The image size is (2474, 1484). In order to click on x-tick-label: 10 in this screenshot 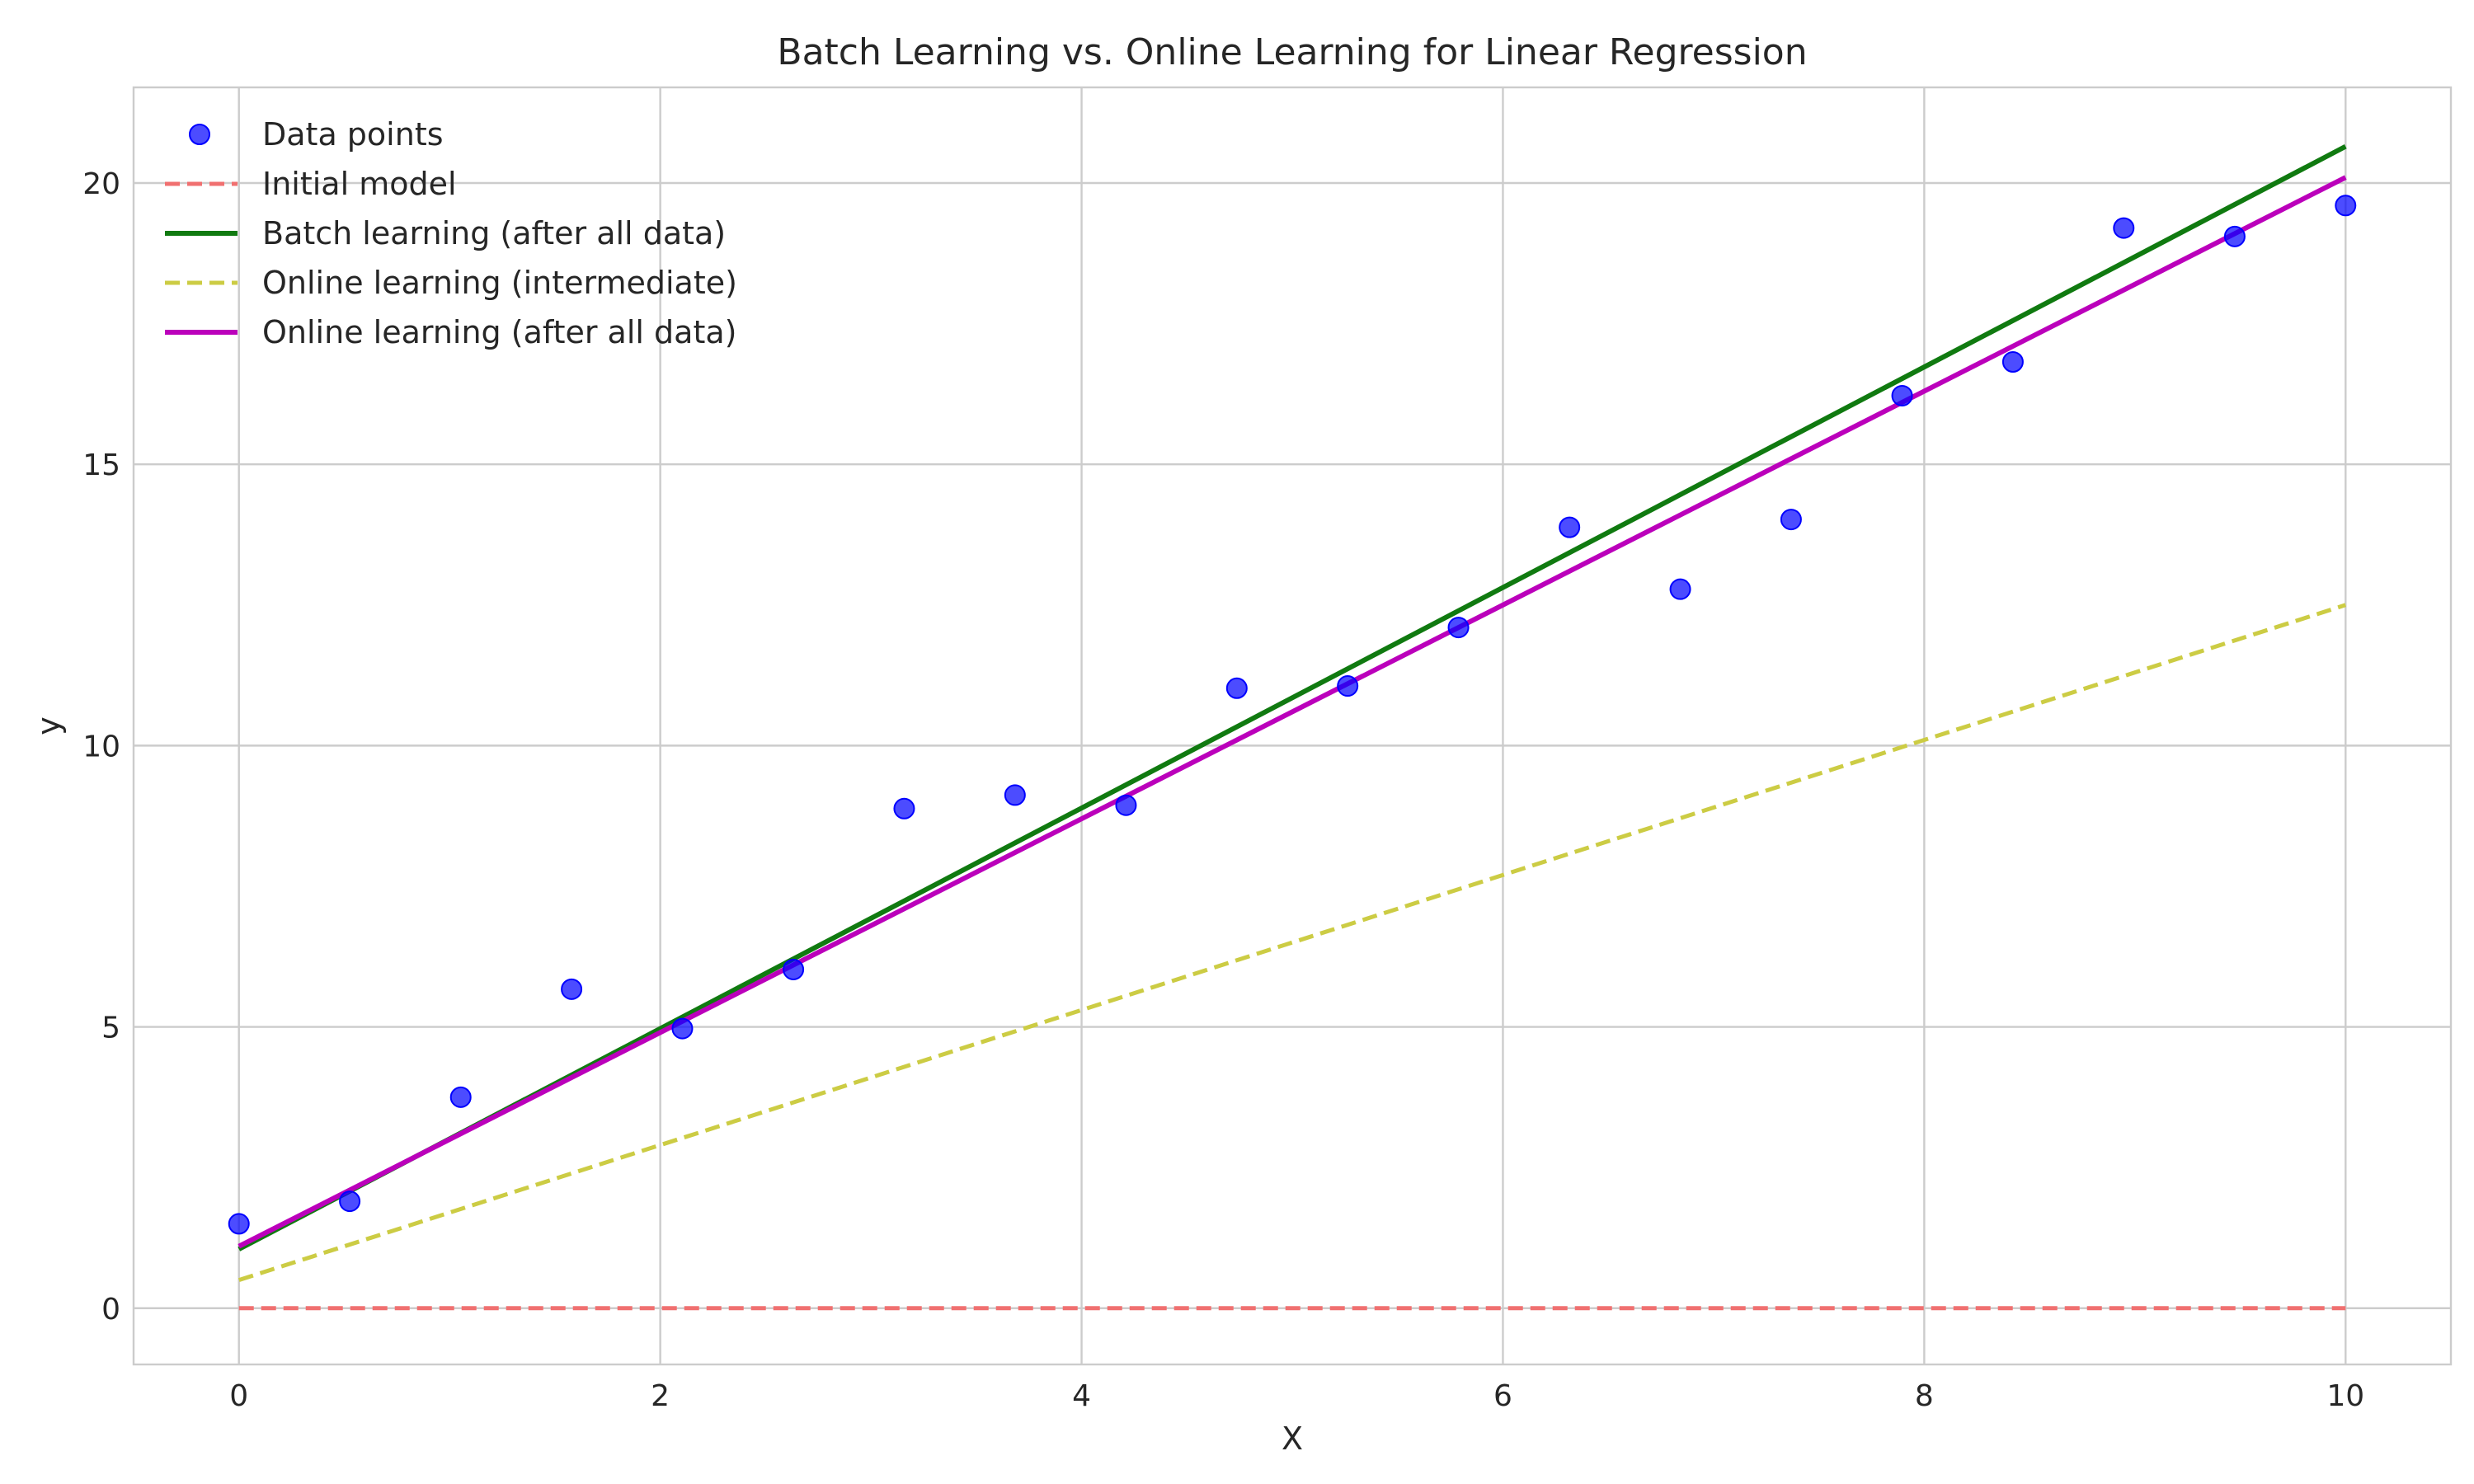, I will do `click(2345, 1396)`.